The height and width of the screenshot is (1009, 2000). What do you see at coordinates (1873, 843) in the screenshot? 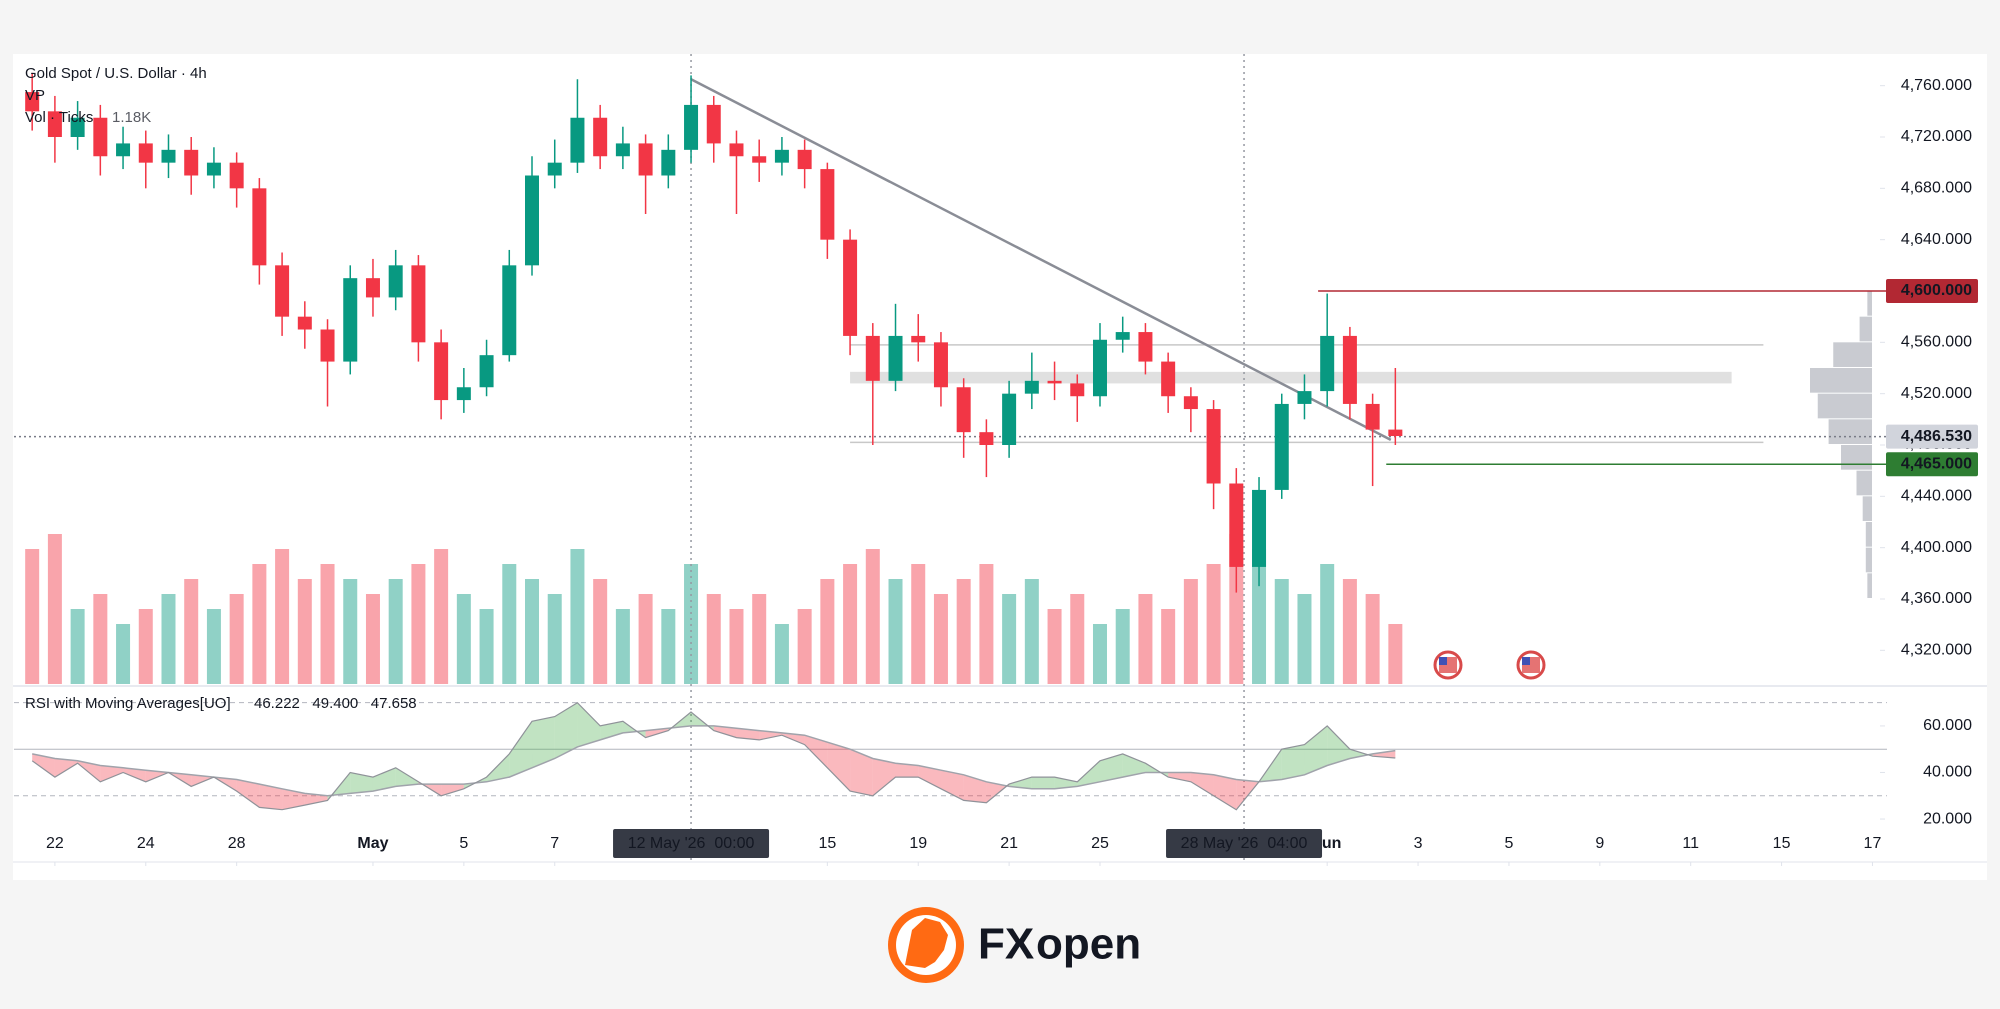
I see `x-tick-label: 17` at bounding box center [1873, 843].